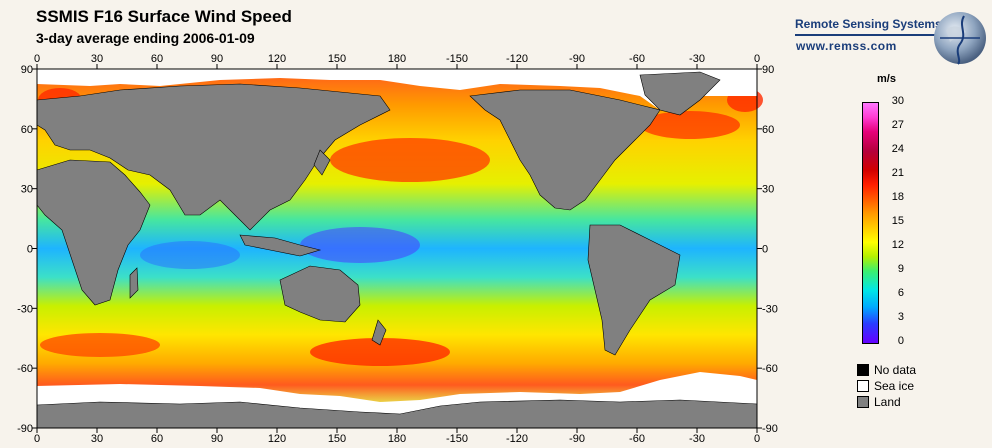 This screenshot has height=448, width=992. What do you see at coordinates (337, 59) in the screenshot?
I see `lon-tick-label-top: 150` at bounding box center [337, 59].